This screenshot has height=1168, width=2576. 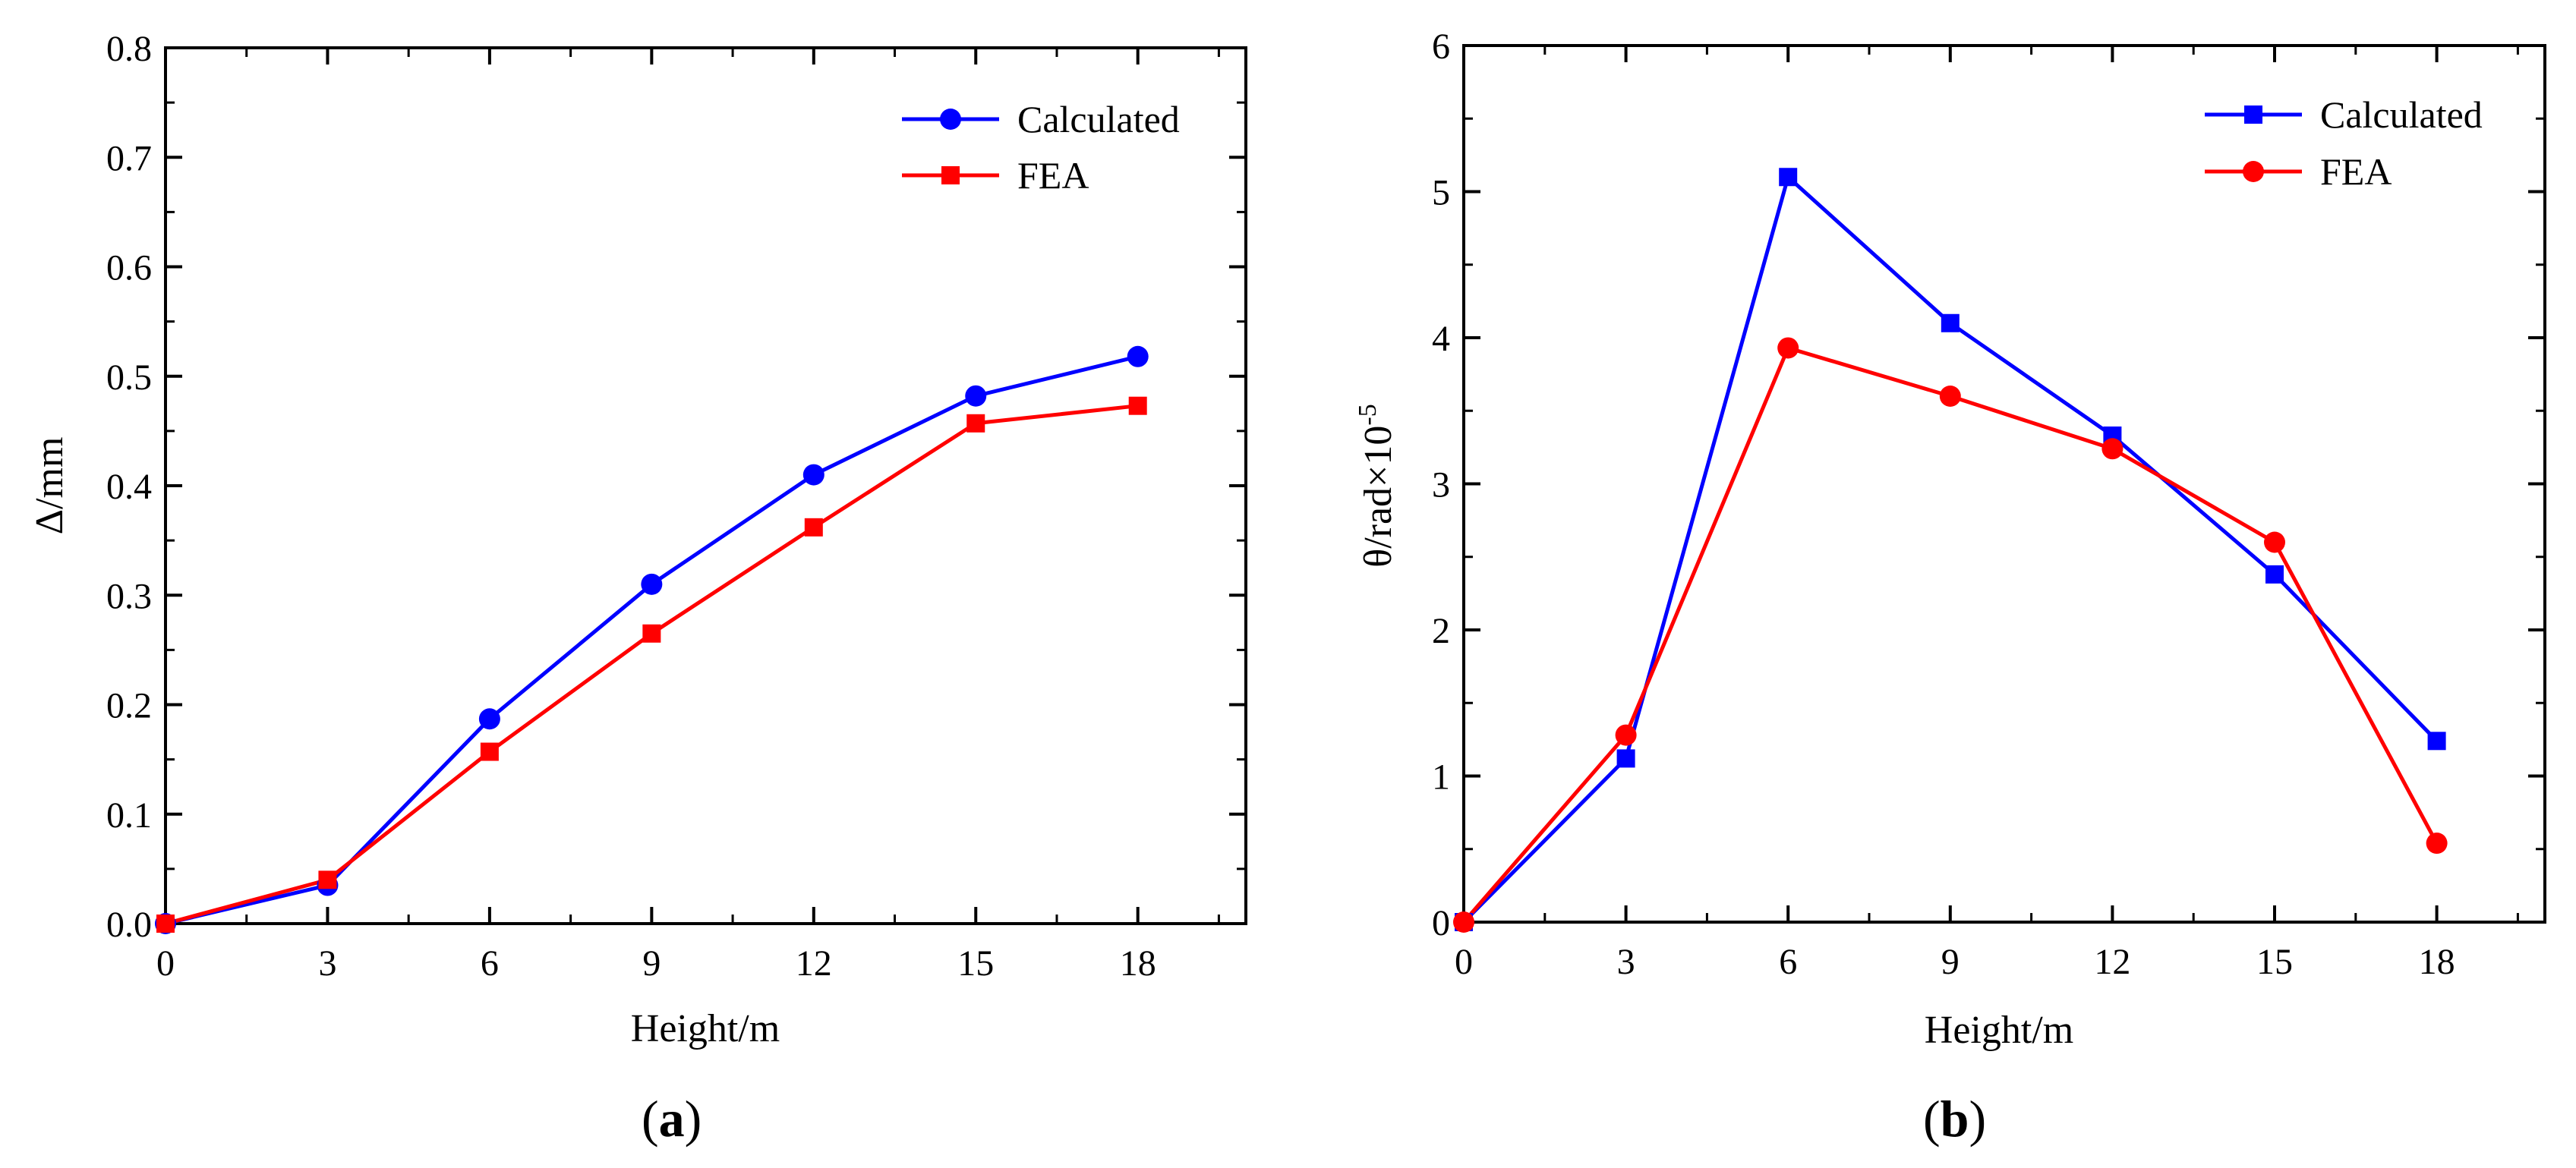 I want to click on y-tick-label: 0.6, so click(x=129, y=268).